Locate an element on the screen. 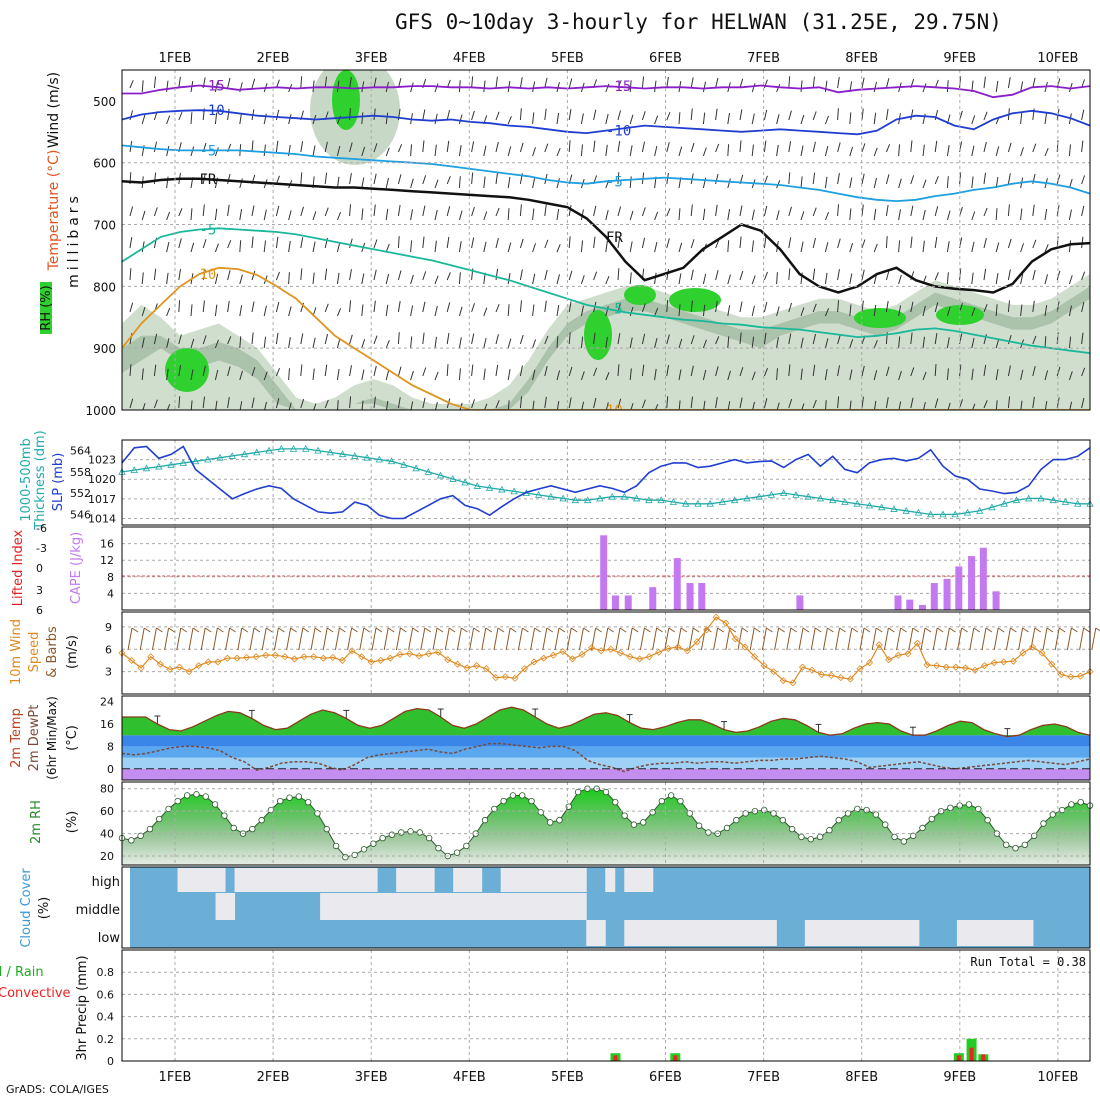 The image size is (1100, 1100). li-tick-label: 0 is located at coordinates (39, 568).